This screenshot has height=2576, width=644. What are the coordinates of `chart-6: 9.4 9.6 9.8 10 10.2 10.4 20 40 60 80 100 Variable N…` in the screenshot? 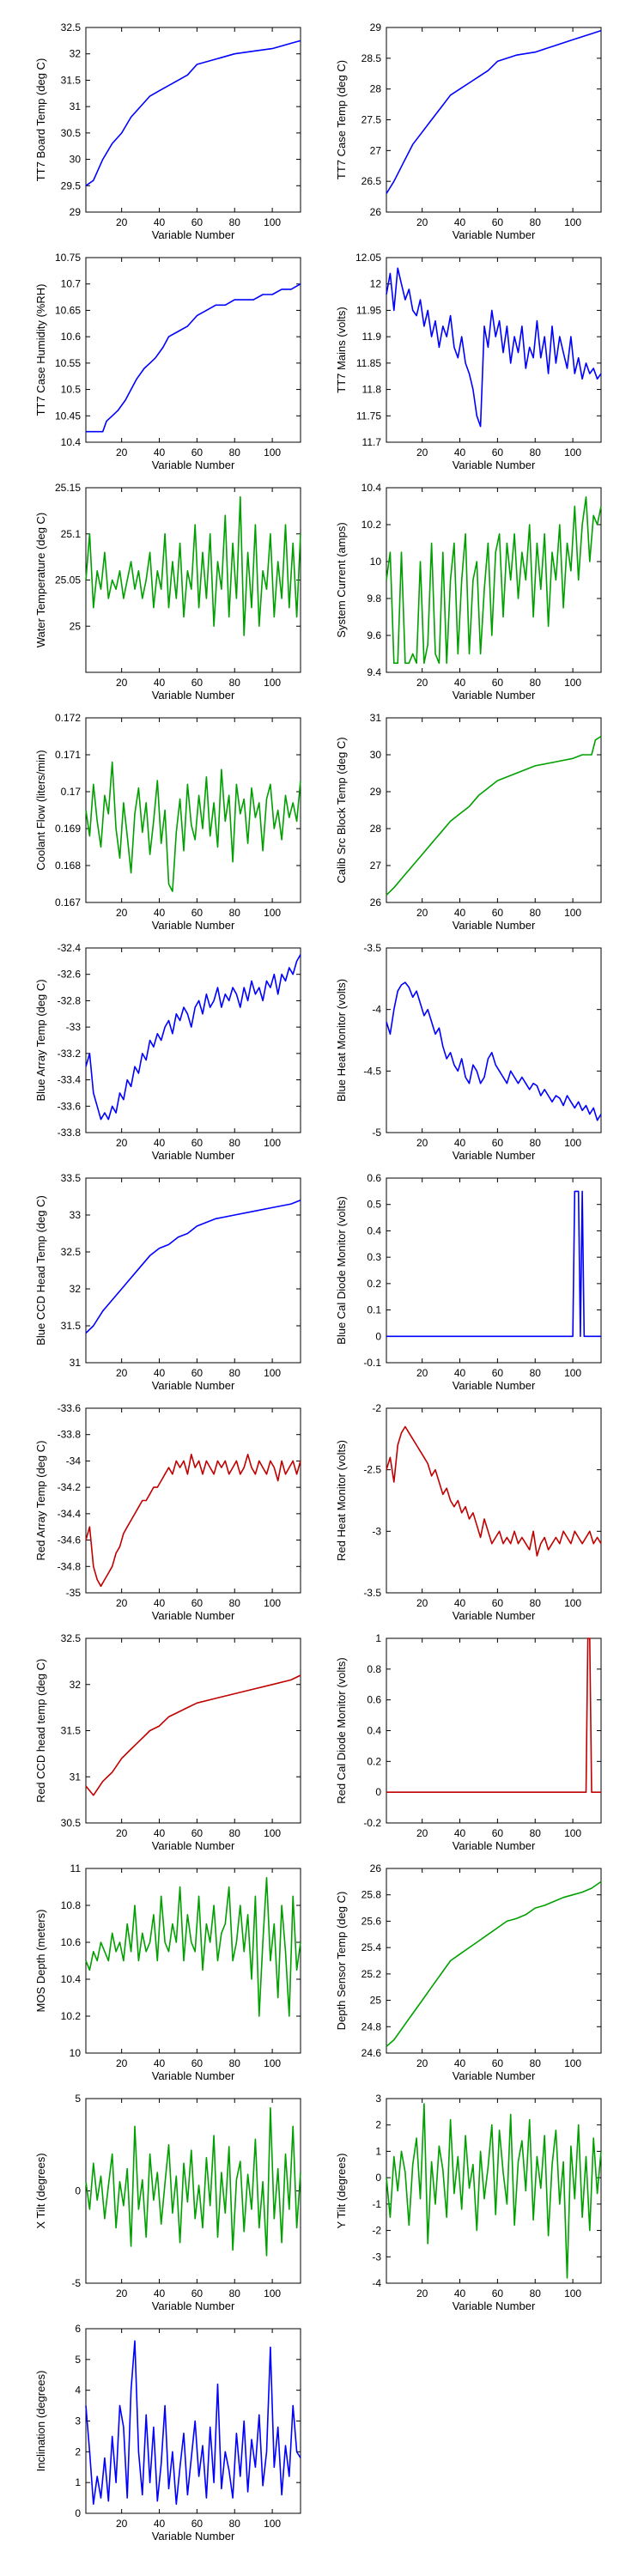 It's located at (468, 592).